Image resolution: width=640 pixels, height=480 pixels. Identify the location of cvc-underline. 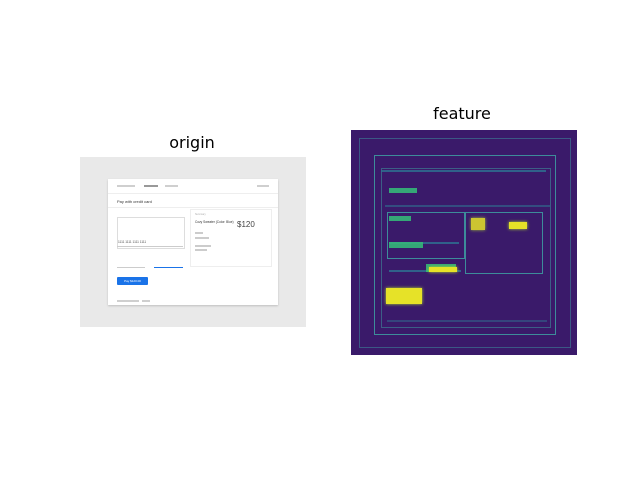
(168, 267).